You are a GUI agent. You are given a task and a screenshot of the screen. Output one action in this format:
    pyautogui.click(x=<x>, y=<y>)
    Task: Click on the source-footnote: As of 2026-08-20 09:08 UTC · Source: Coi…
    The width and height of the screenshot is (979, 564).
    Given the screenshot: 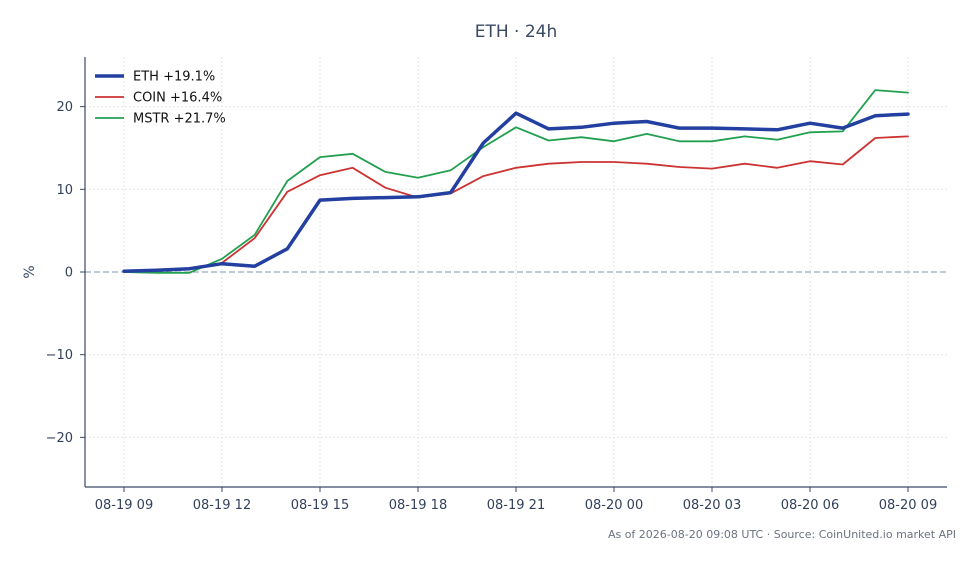 What is the action you would take?
    pyautogui.click(x=782, y=534)
    